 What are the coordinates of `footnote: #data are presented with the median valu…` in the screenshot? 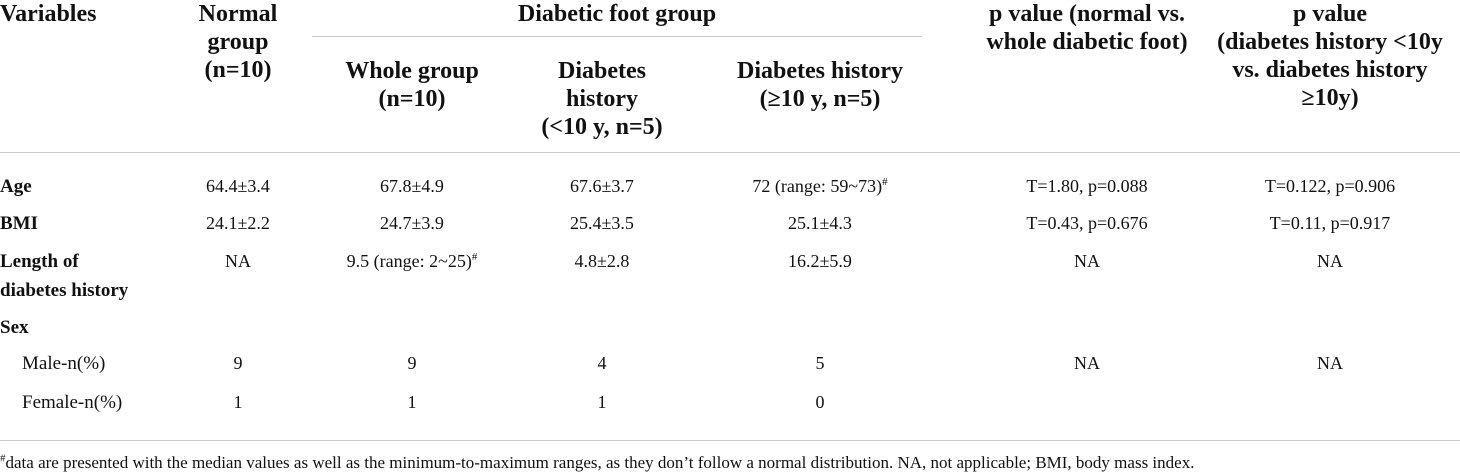 It's located at (597, 462).